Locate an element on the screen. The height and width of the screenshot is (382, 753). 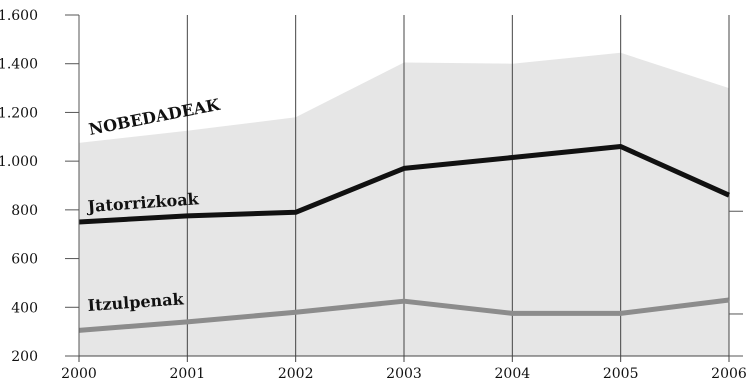
y-tick-label: 1.200 is located at coordinates (19, 113).